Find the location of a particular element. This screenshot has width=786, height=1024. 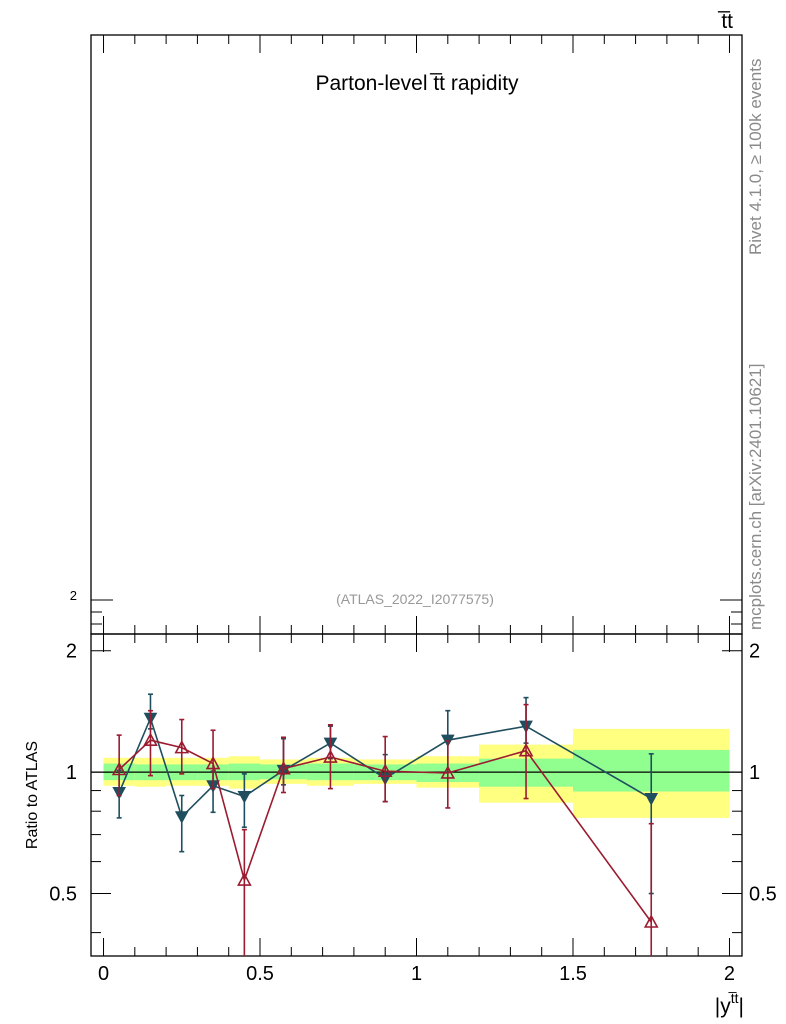

x-axis-label-main: |y is located at coordinates (723, 1006).